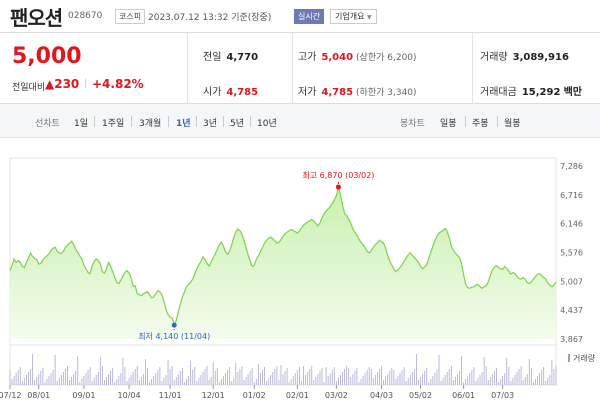  I want to click on trade-amount: 거래대금 15,292 백만, so click(531, 90).